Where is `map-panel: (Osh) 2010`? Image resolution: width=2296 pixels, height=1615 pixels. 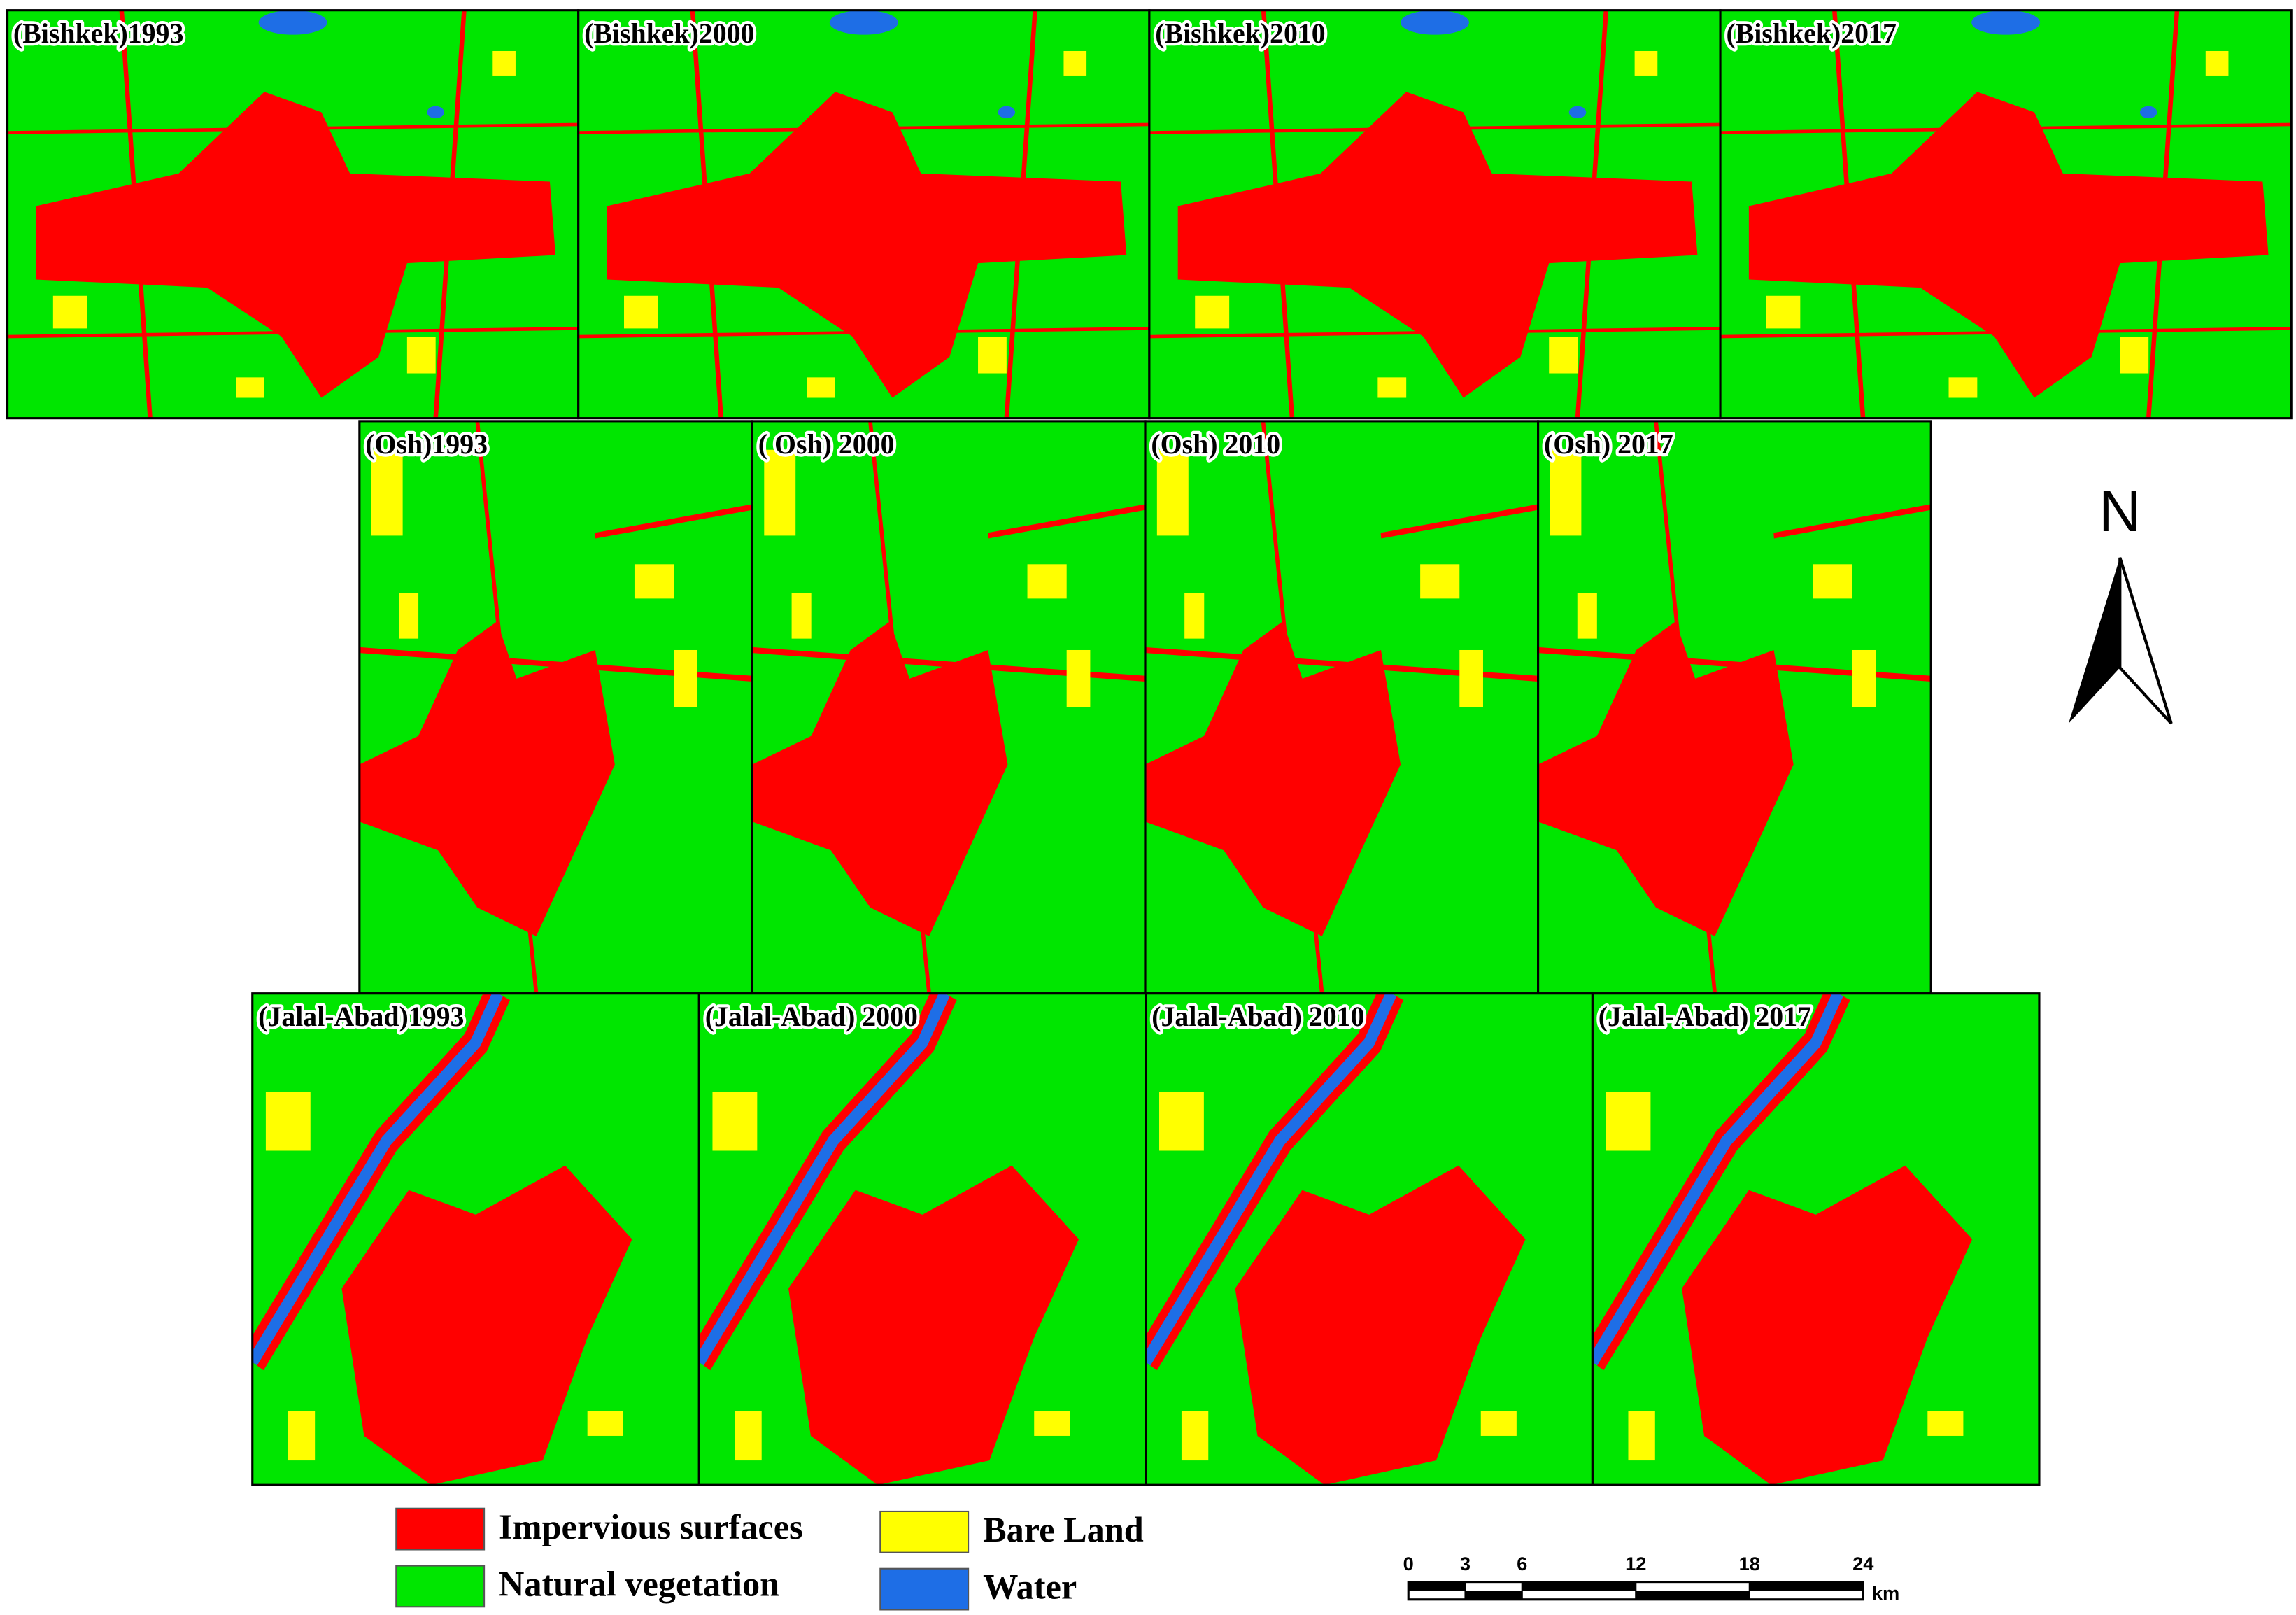 map-panel: (Osh) 2010 is located at coordinates (1342, 707).